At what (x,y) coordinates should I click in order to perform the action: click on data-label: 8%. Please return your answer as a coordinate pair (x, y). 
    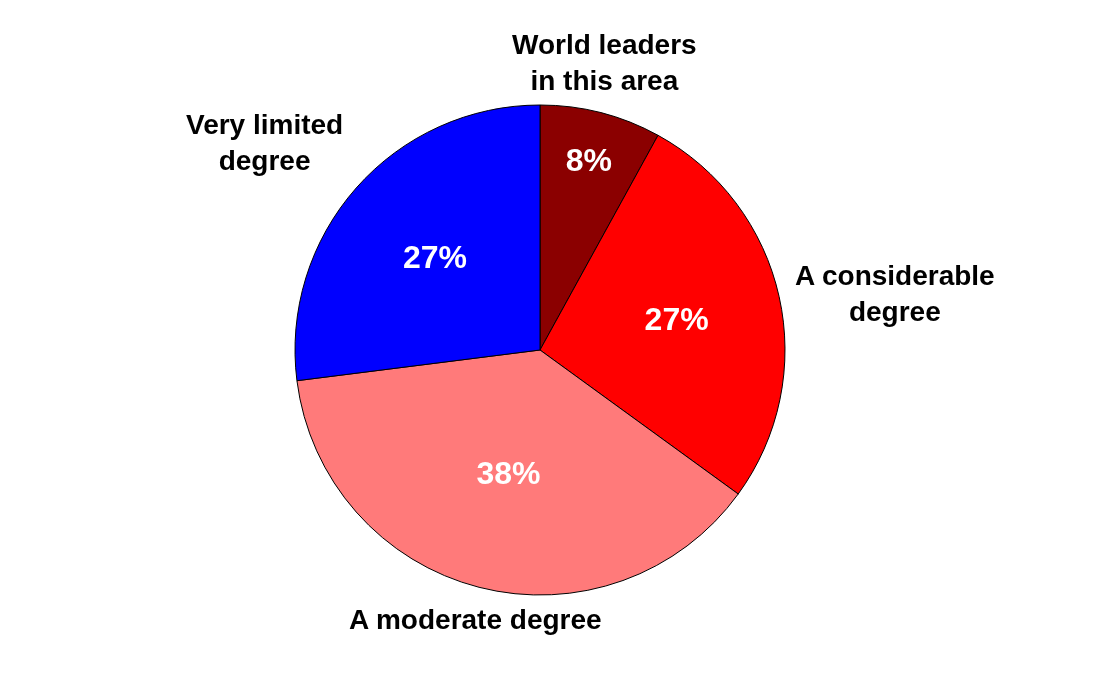
    Looking at the image, I should click on (588, 159).